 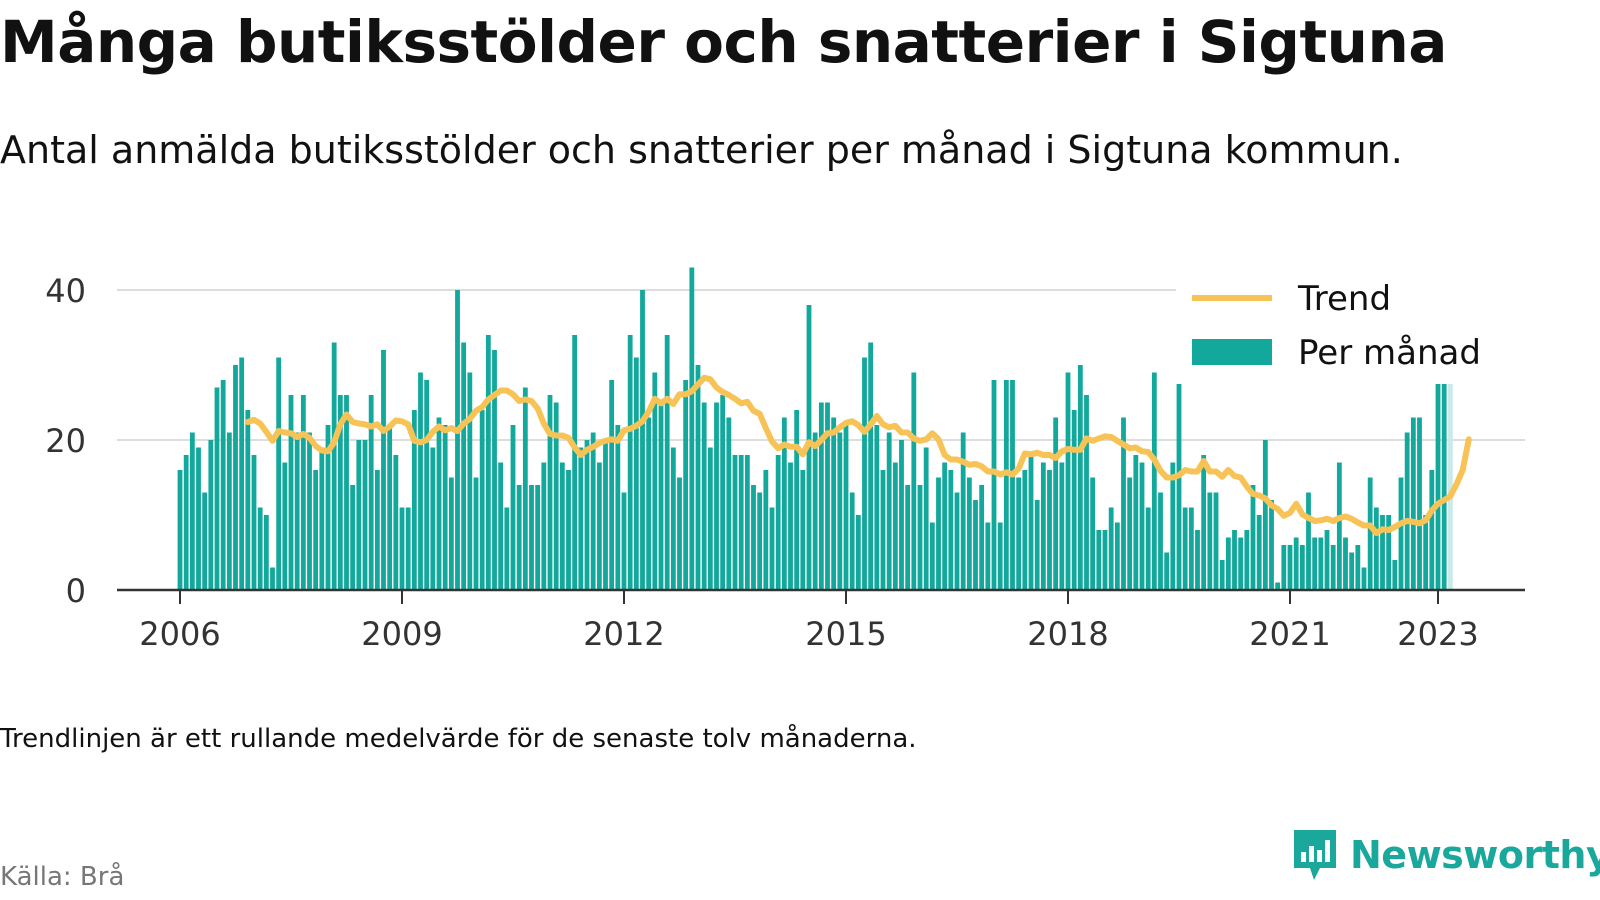 What do you see at coordinates (858, 455) in the screenshot?
I see `trend-line` at bounding box center [858, 455].